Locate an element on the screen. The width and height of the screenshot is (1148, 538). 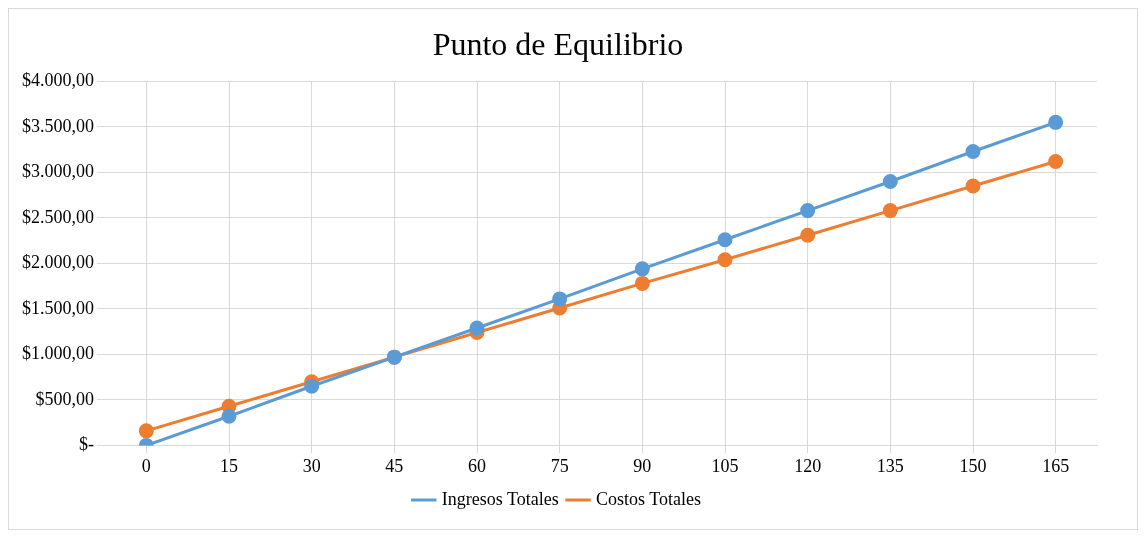
y-tick-label: $3.500,00 is located at coordinates (58, 125).